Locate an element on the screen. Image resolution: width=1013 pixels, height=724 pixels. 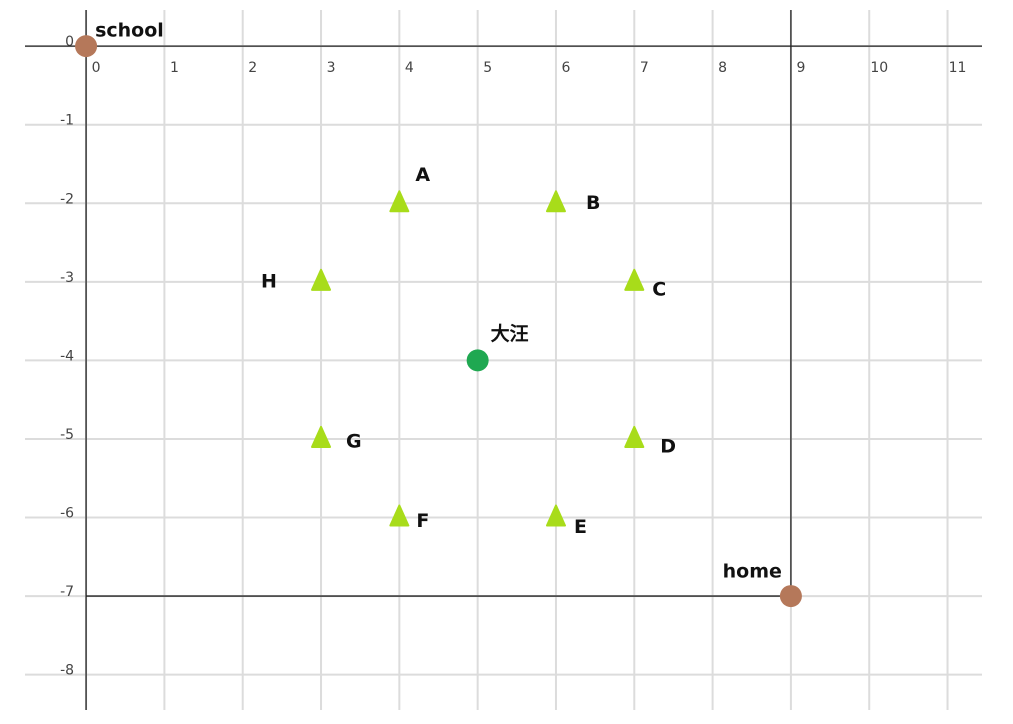
point-label: E is located at coordinates (580, 527).